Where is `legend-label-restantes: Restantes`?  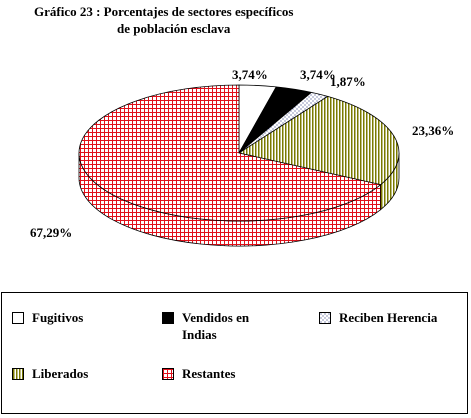 legend-label-restantes: Restantes is located at coordinates (209, 373).